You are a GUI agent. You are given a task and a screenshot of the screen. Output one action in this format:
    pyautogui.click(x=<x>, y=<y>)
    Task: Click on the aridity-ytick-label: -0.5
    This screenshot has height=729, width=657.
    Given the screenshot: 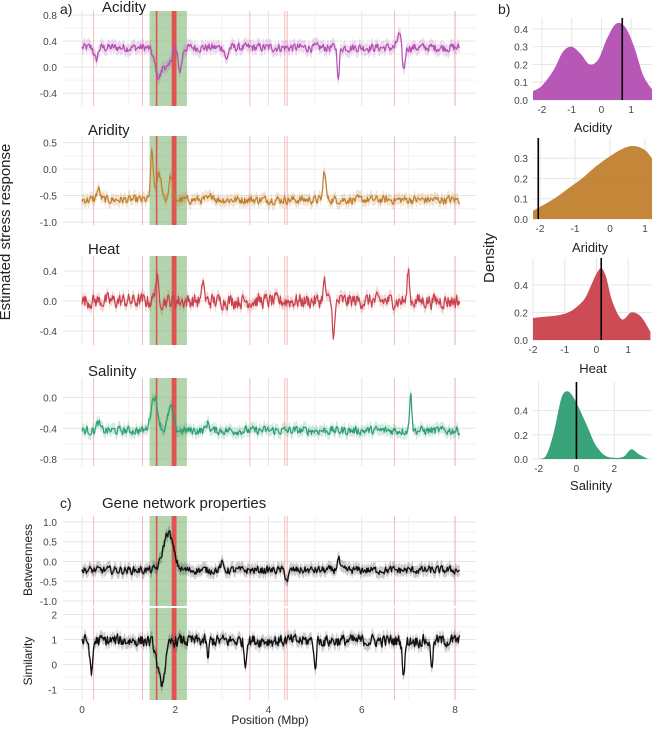 What is the action you would take?
    pyautogui.click(x=49, y=197)
    